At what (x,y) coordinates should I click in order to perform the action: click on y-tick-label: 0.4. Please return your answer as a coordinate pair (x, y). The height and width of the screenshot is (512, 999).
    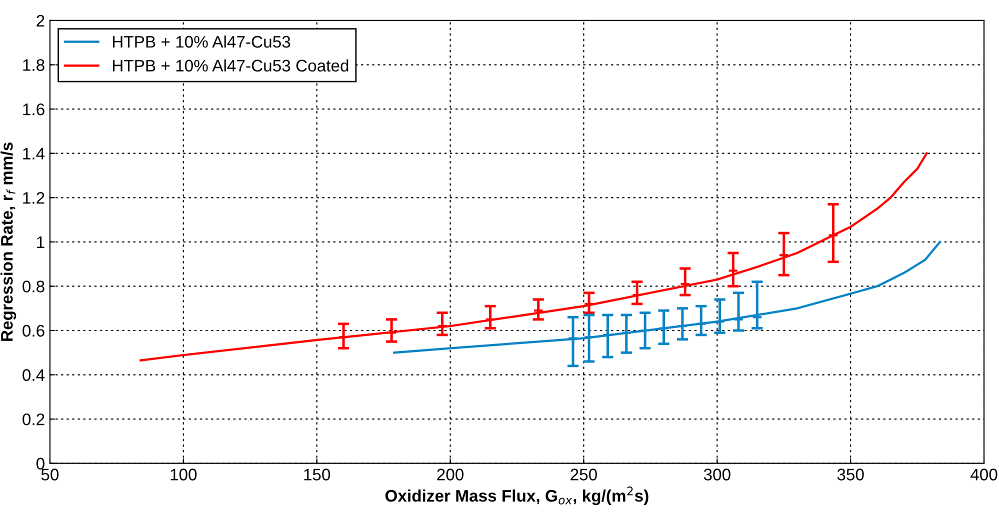
    Looking at the image, I should click on (33, 375).